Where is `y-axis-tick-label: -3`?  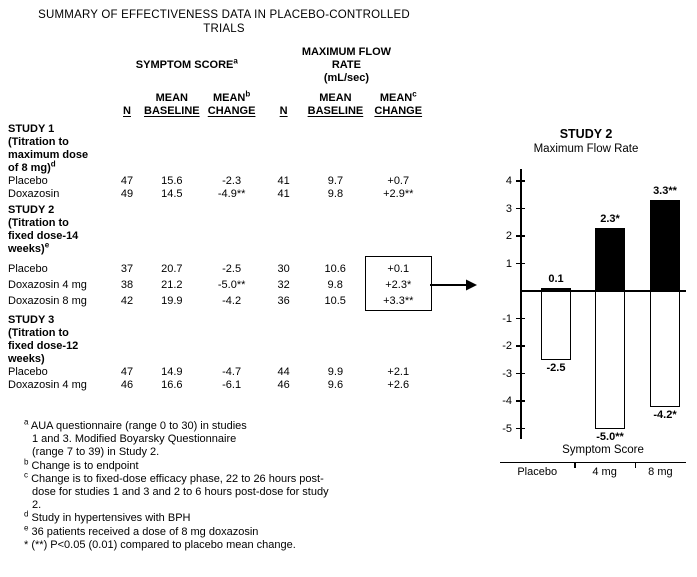
y-axis-tick-label: -3 is located at coordinates (507, 373).